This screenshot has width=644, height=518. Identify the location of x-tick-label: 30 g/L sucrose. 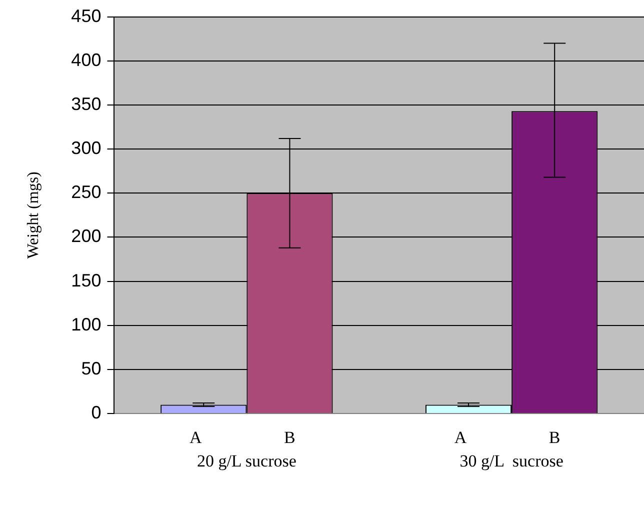
(512, 460).